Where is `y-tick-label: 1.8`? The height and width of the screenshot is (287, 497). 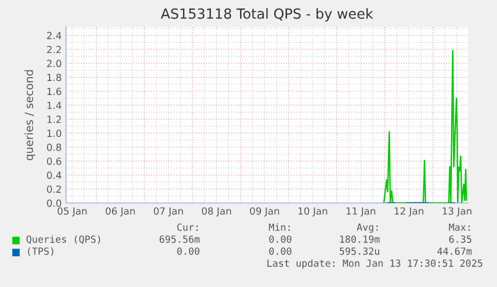 y-tick-label: 1.8 is located at coordinates (54, 78).